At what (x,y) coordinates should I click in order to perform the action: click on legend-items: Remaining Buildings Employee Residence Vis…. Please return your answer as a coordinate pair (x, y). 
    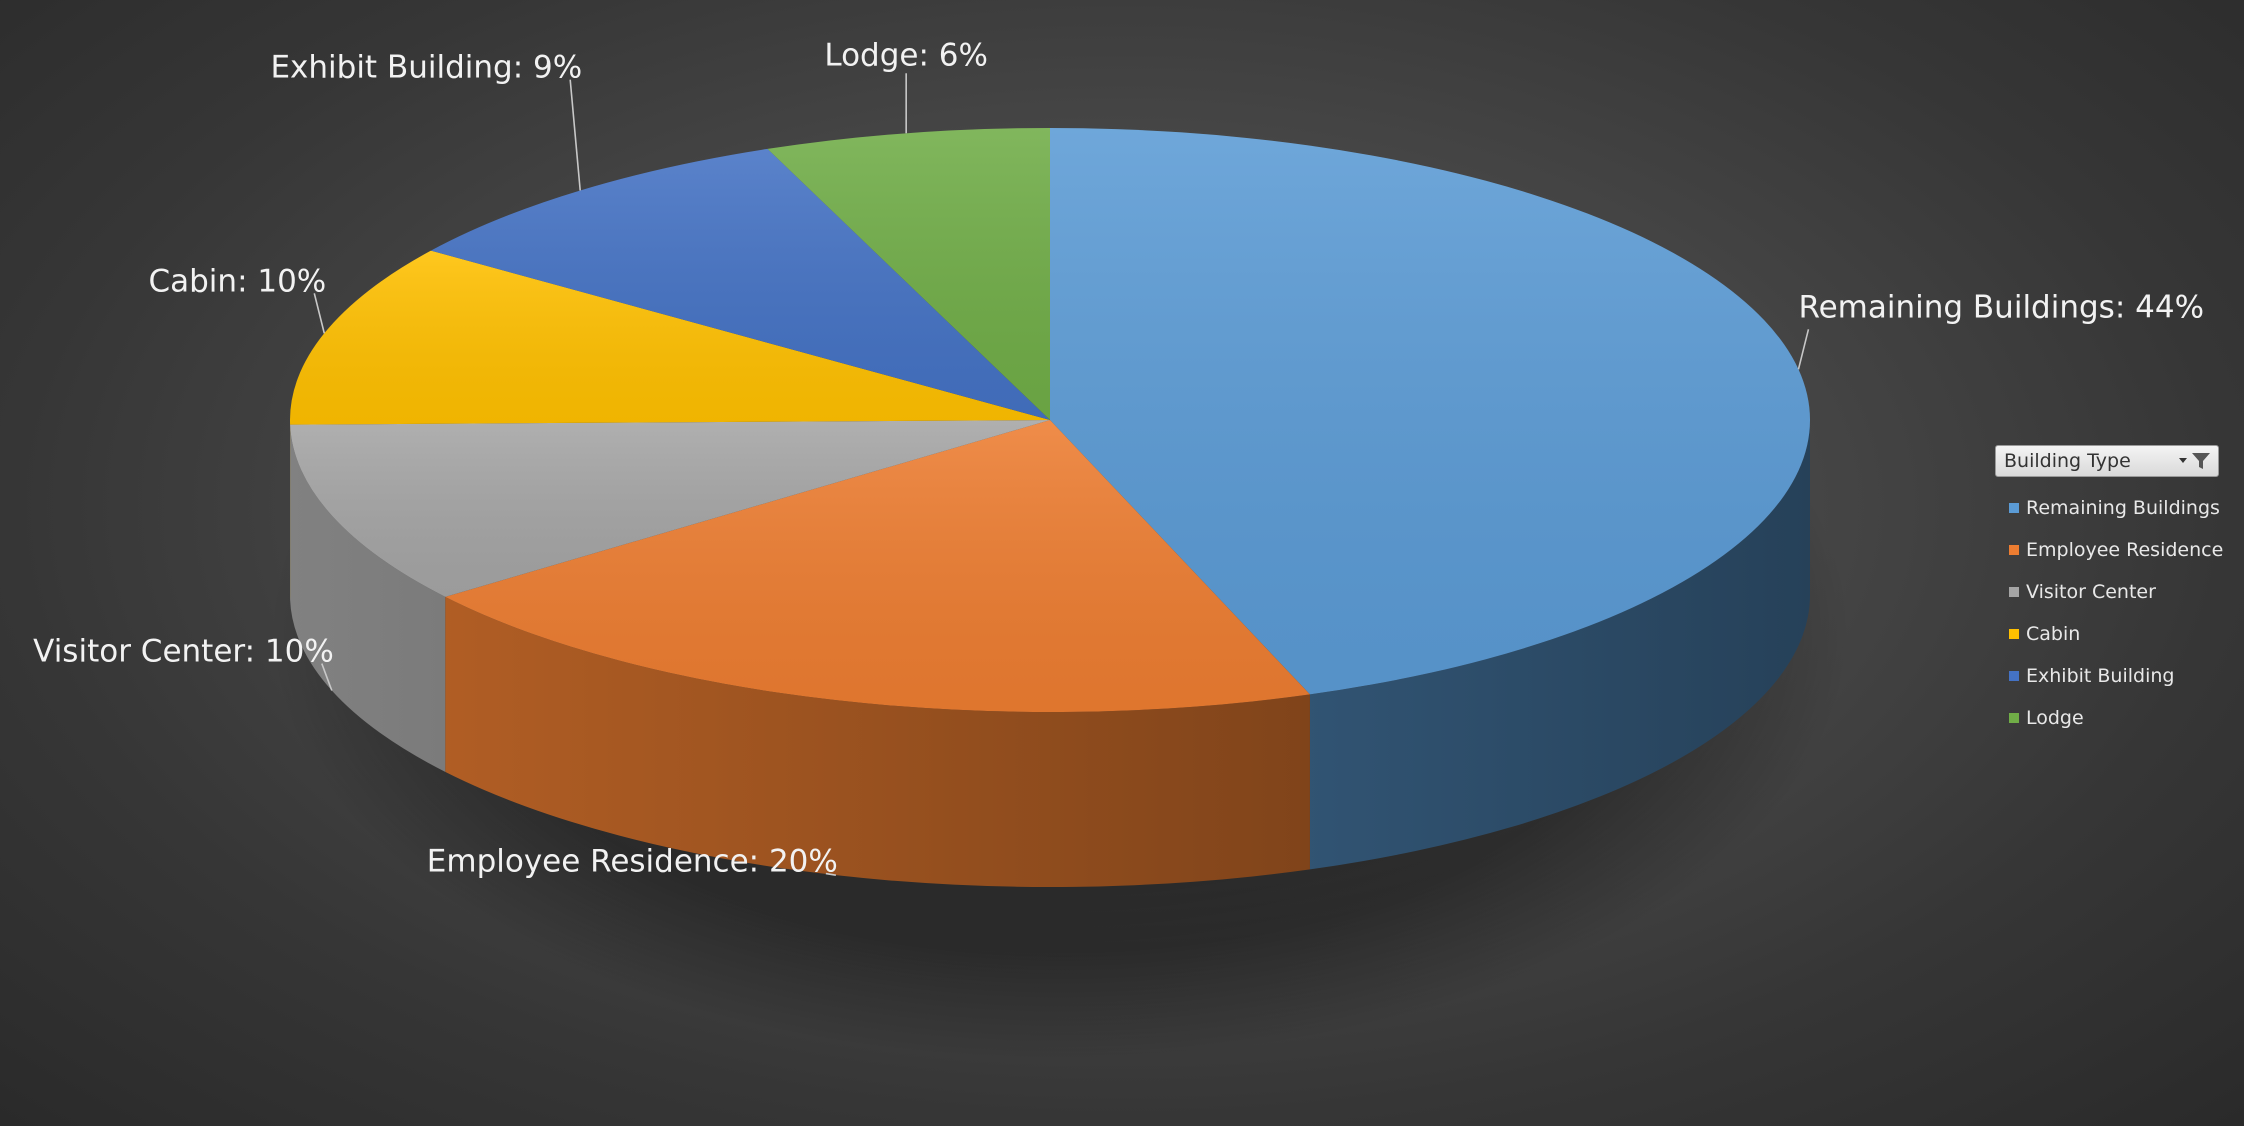
    Looking at the image, I should click on (2110, 613).